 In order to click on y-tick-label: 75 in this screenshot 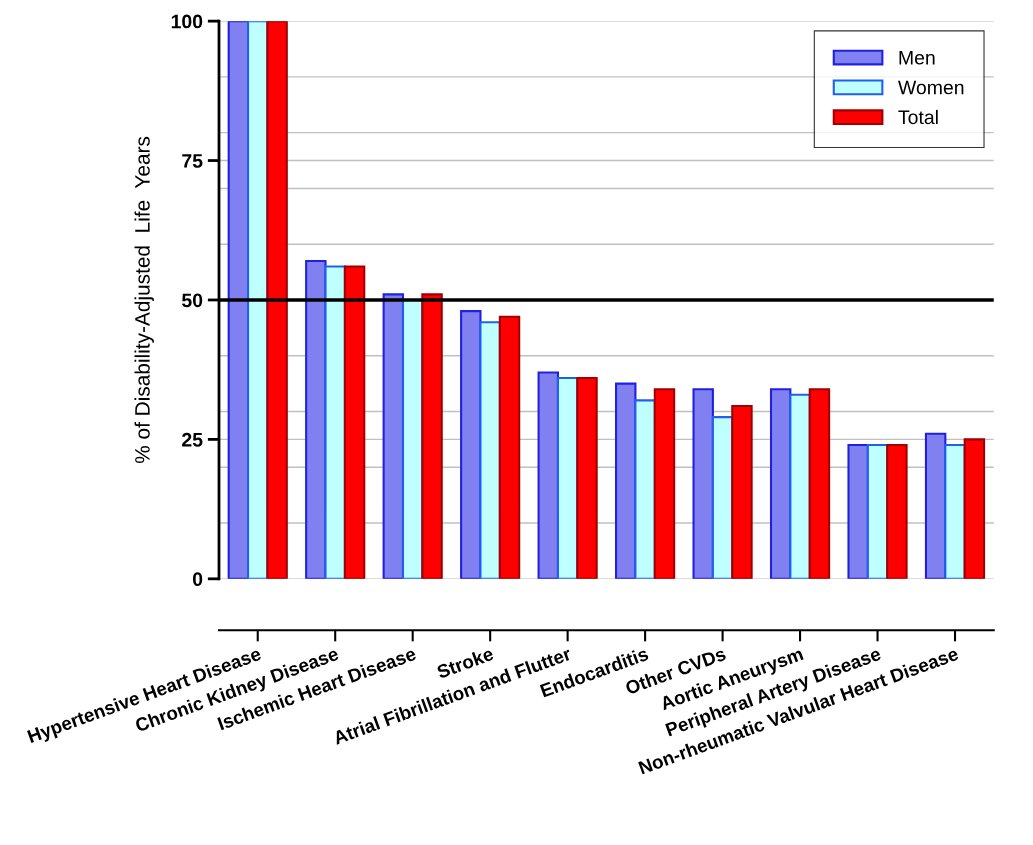, I will do `click(192, 161)`.